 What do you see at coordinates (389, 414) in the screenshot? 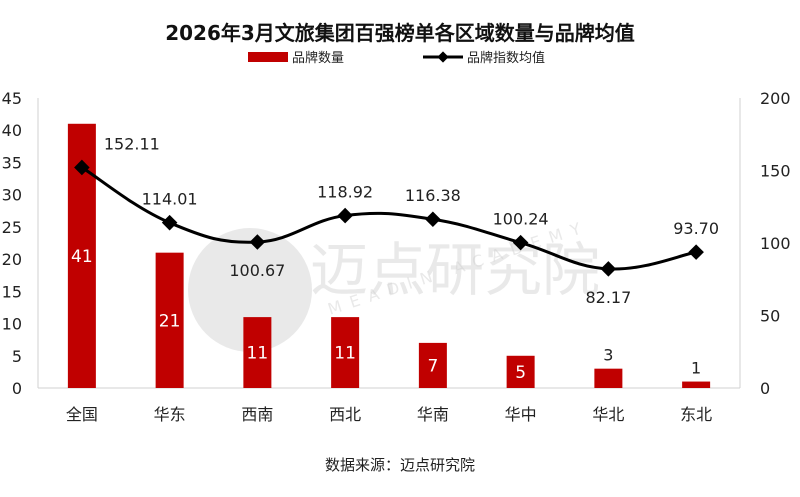
I see `category-labels: 全国 华东 西南 西北 华南 华中 华北 东北` at bounding box center [389, 414].